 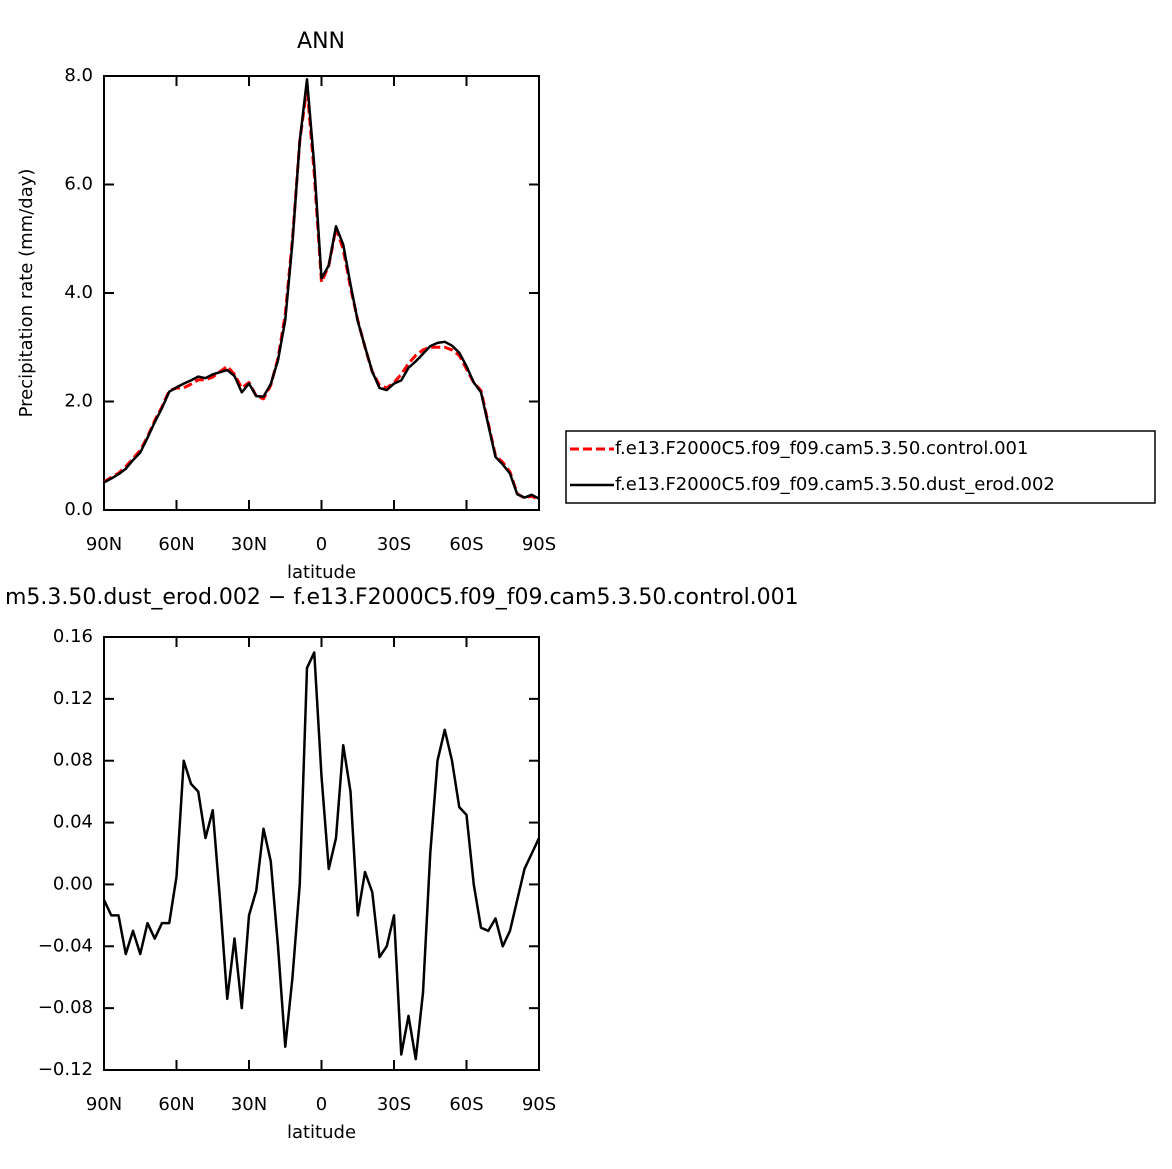 What do you see at coordinates (78, 184) in the screenshot?
I see `y-tick-label: 6.0` at bounding box center [78, 184].